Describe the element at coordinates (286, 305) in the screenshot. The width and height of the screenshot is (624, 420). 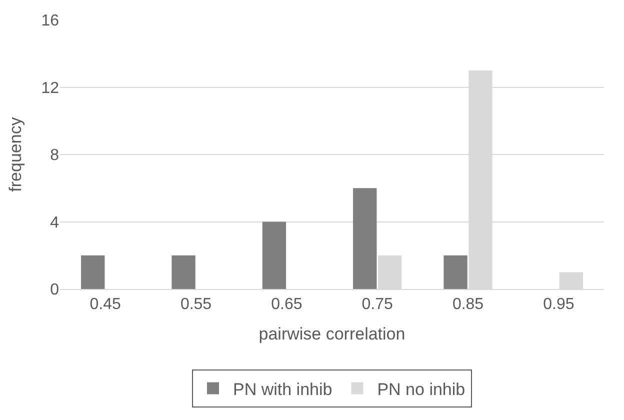
I see `x-tick-label: 0.65` at that location.